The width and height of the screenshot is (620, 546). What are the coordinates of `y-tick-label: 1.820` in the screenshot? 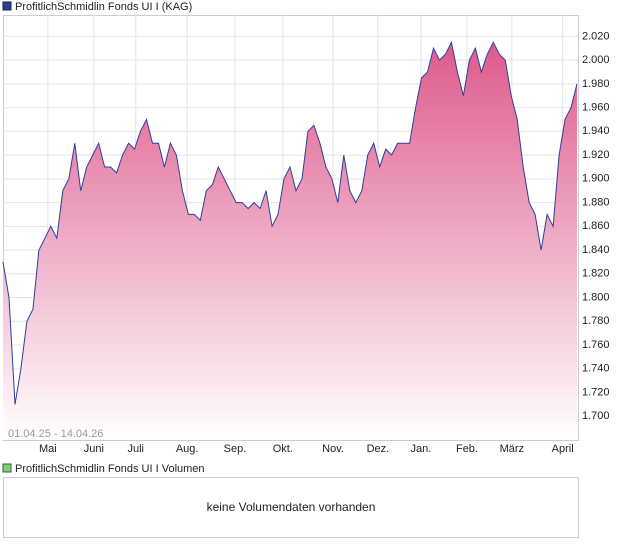 It's located at (596, 274).